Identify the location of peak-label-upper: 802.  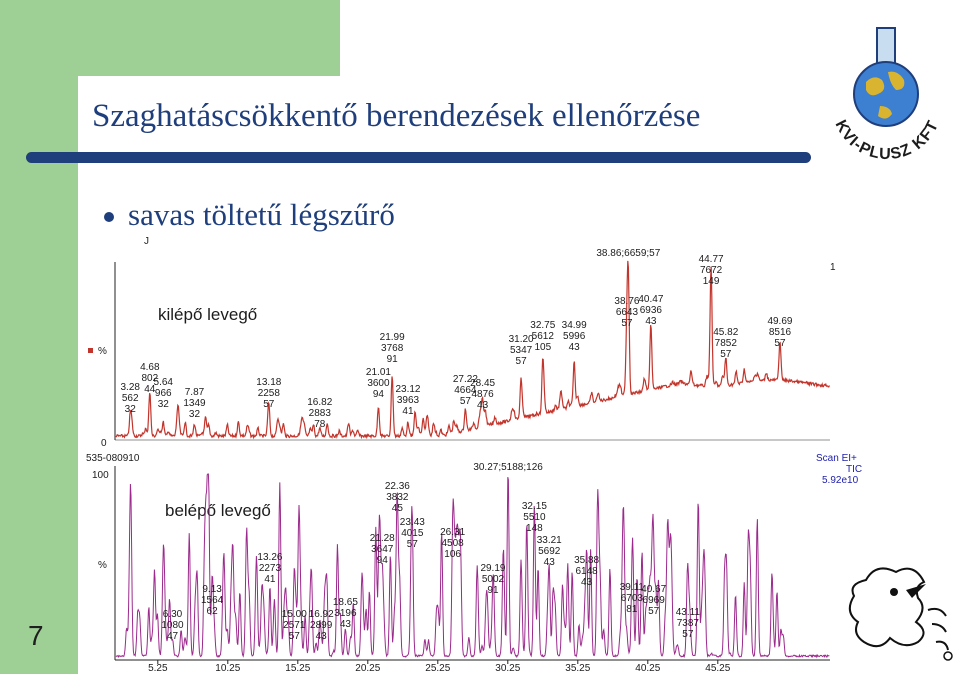
(149, 378).